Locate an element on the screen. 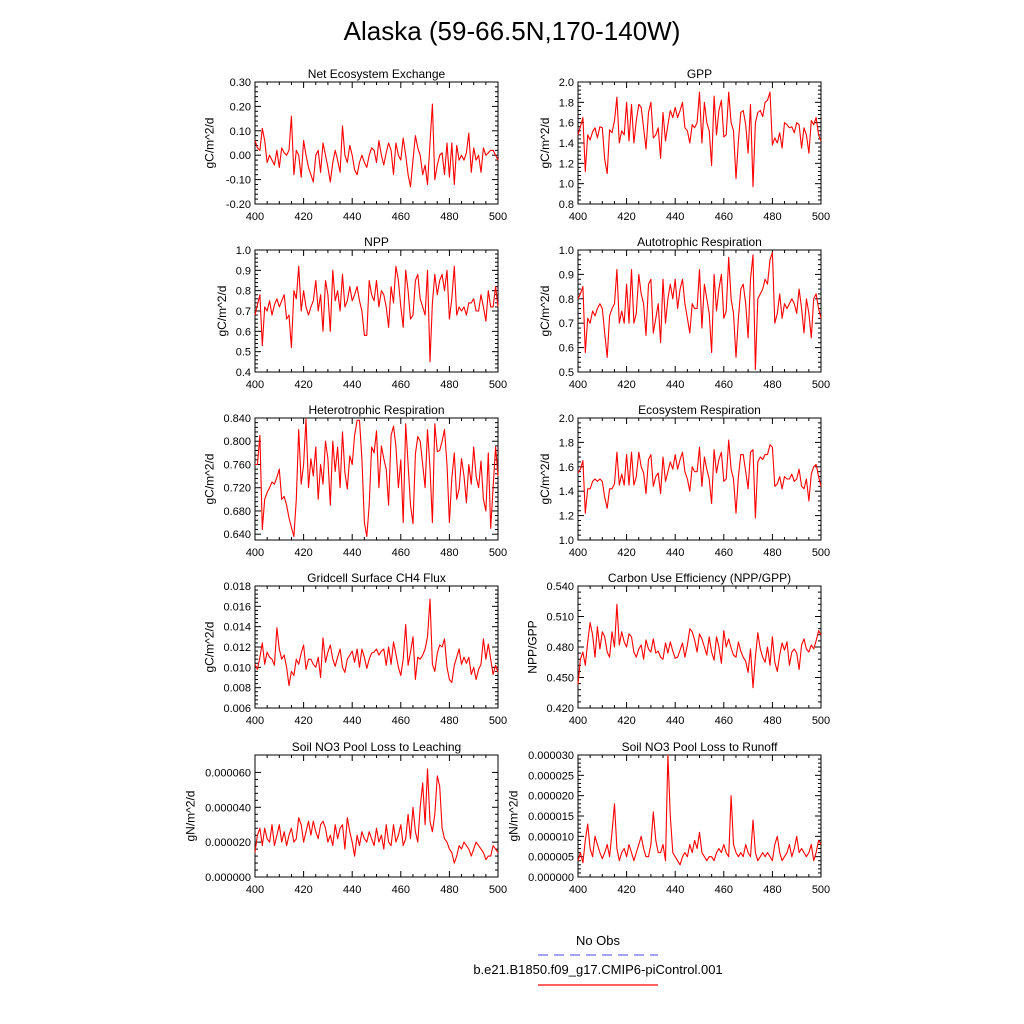 This screenshot has width=1024, height=1024. chart-title: Net Ecosystem Exchange is located at coordinates (377, 74).